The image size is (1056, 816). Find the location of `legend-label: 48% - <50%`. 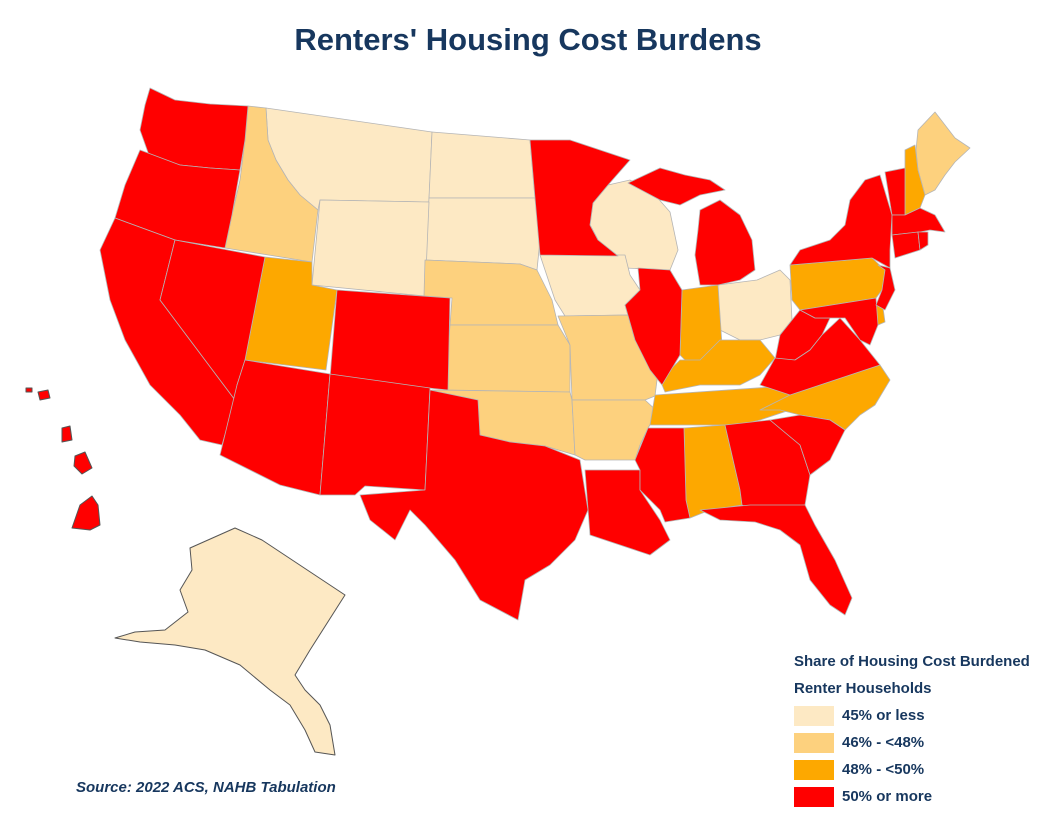

legend-label: 48% - <50% is located at coordinates (883, 769).